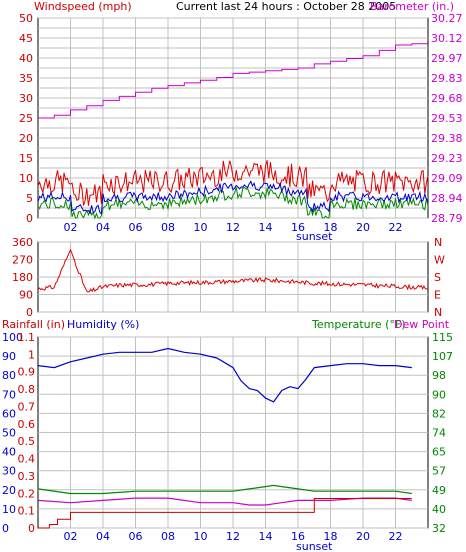 This screenshot has height=552, width=466. Describe the element at coordinates (9, 375) in the screenshot. I see `humidity-tick-label: 80` at that location.